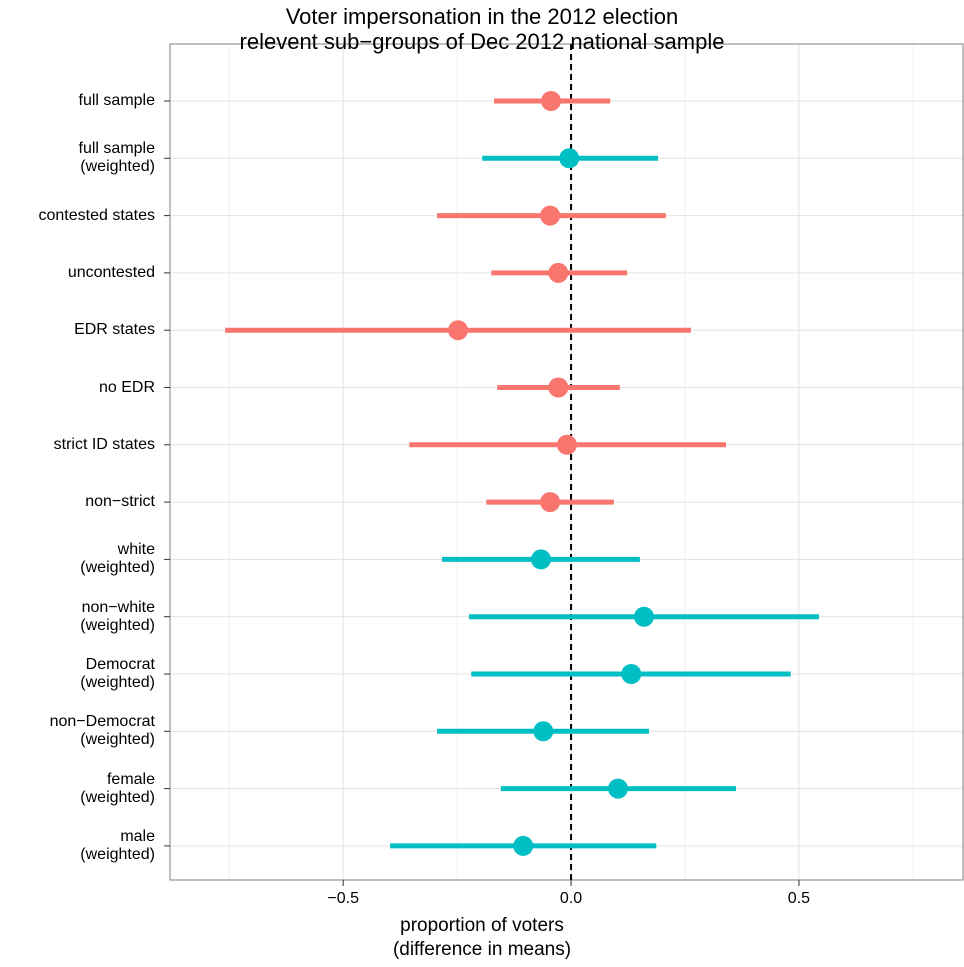 This screenshot has width=964, height=967. What do you see at coordinates (571, 898) in the screenshot?
I see `x-tick-label: 0.0` at bounding box center [571, 898].